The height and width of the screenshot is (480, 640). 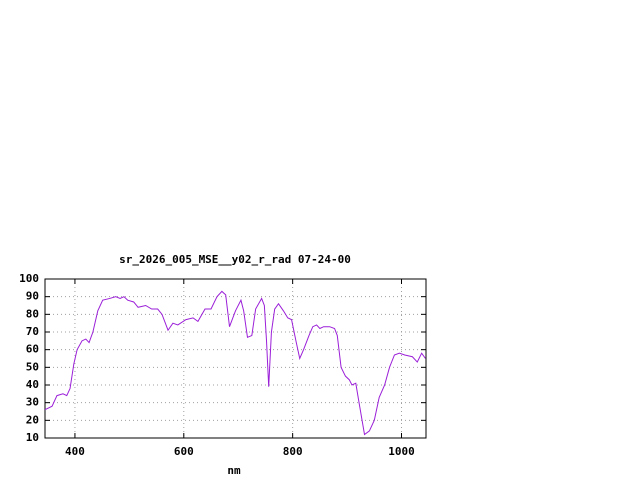 What do you see at coordinates (184, 451) in the screenshot?
I see `x-tick-label: 600` at bounding box center [184, 451].